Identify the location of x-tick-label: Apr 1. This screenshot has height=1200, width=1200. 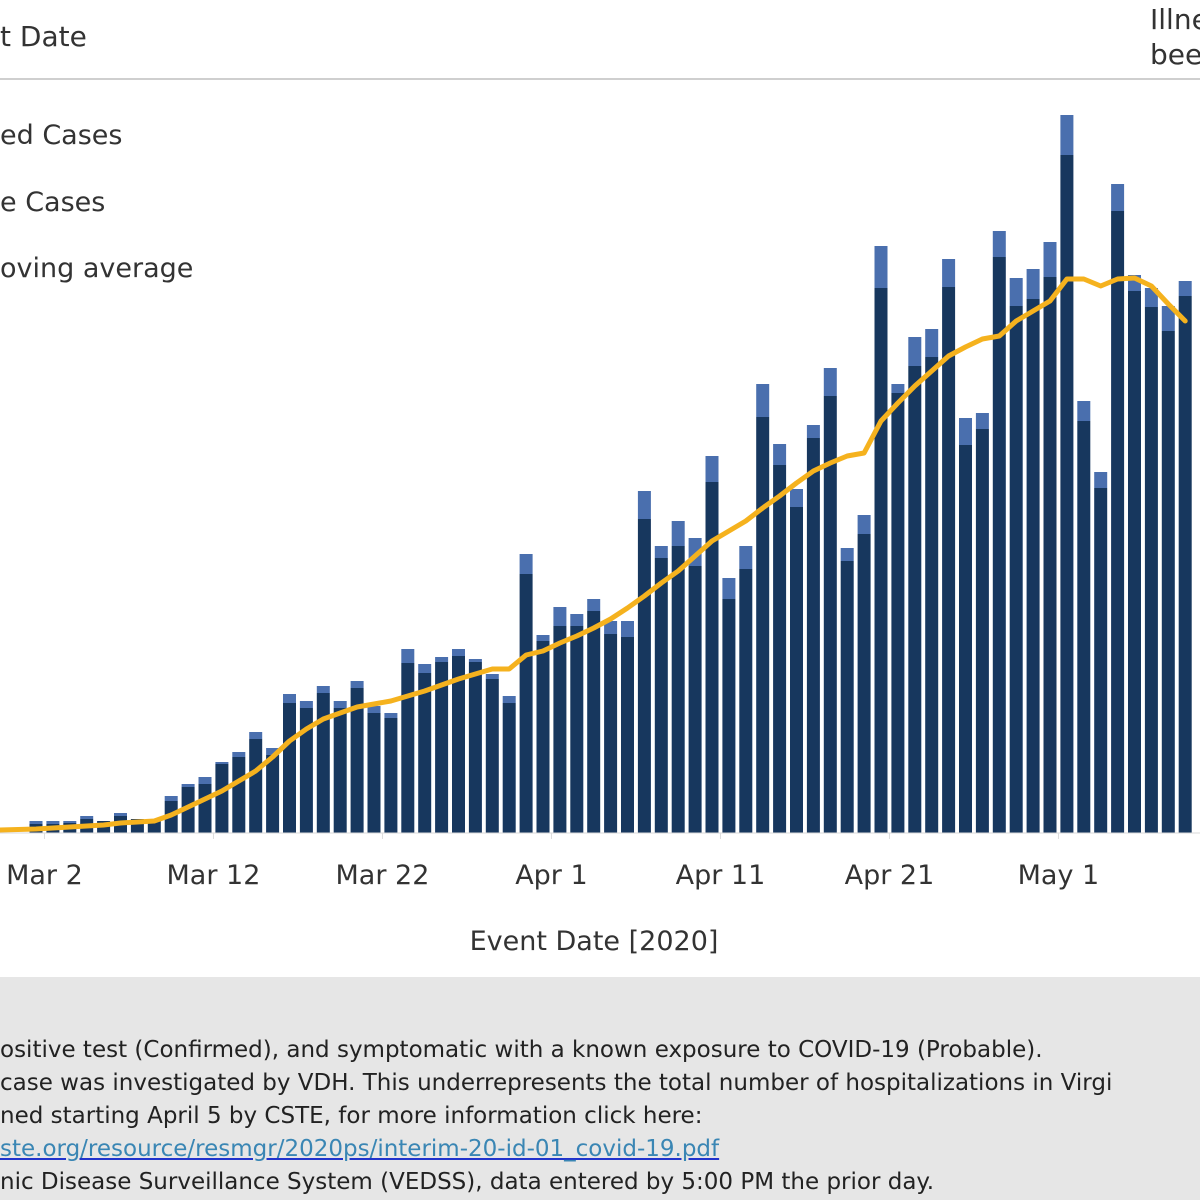
(551, 875).